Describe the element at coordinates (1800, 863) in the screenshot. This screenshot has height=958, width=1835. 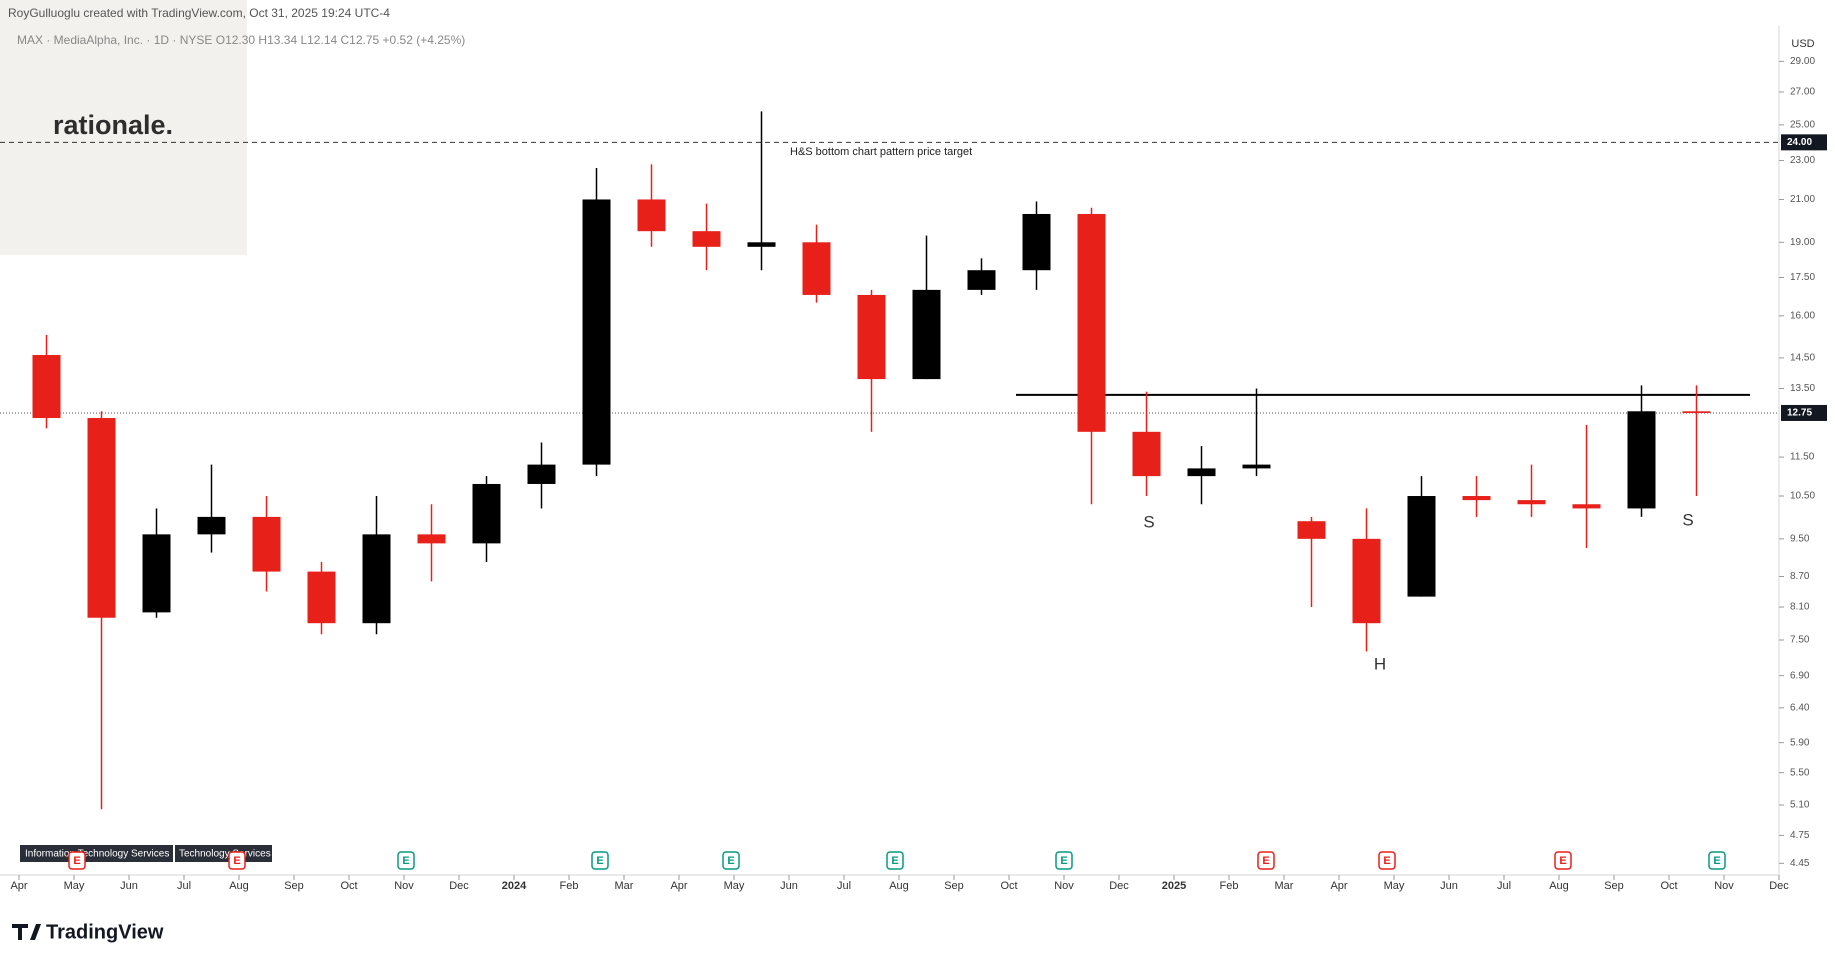
I see `y-tick-label: 4.45` at that location.